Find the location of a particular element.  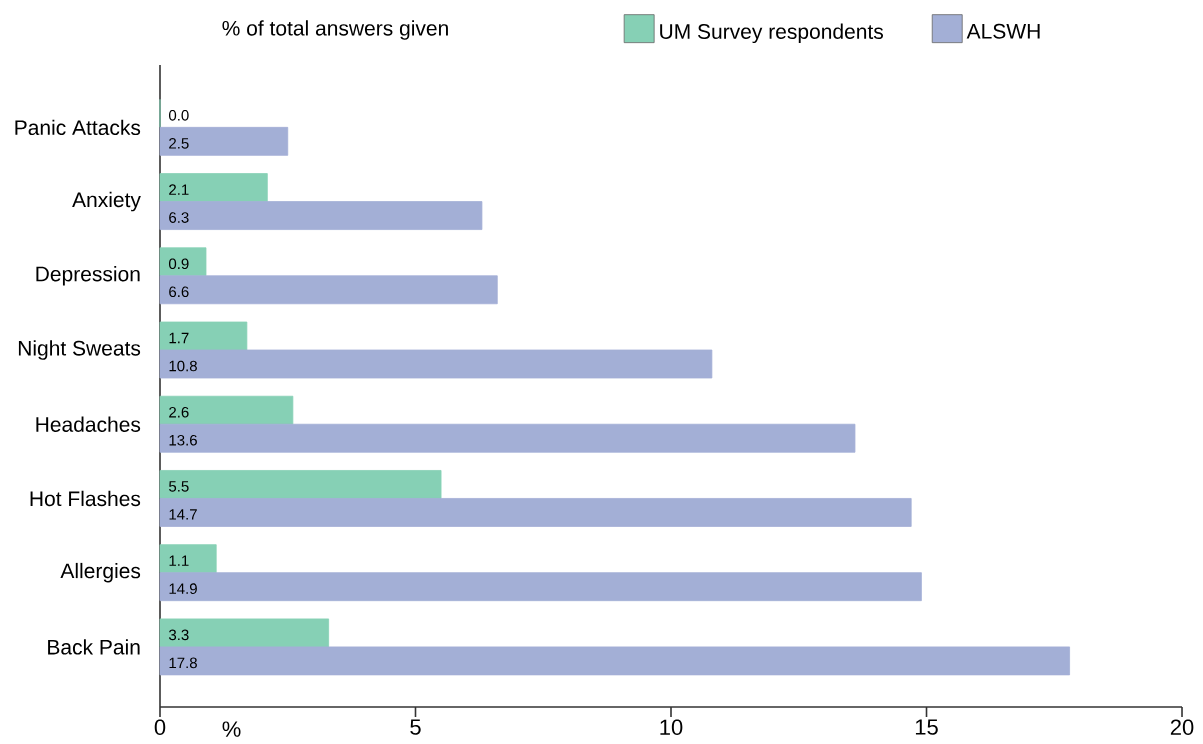

x-tick-label: 0 is located at coordinates (160, 727).